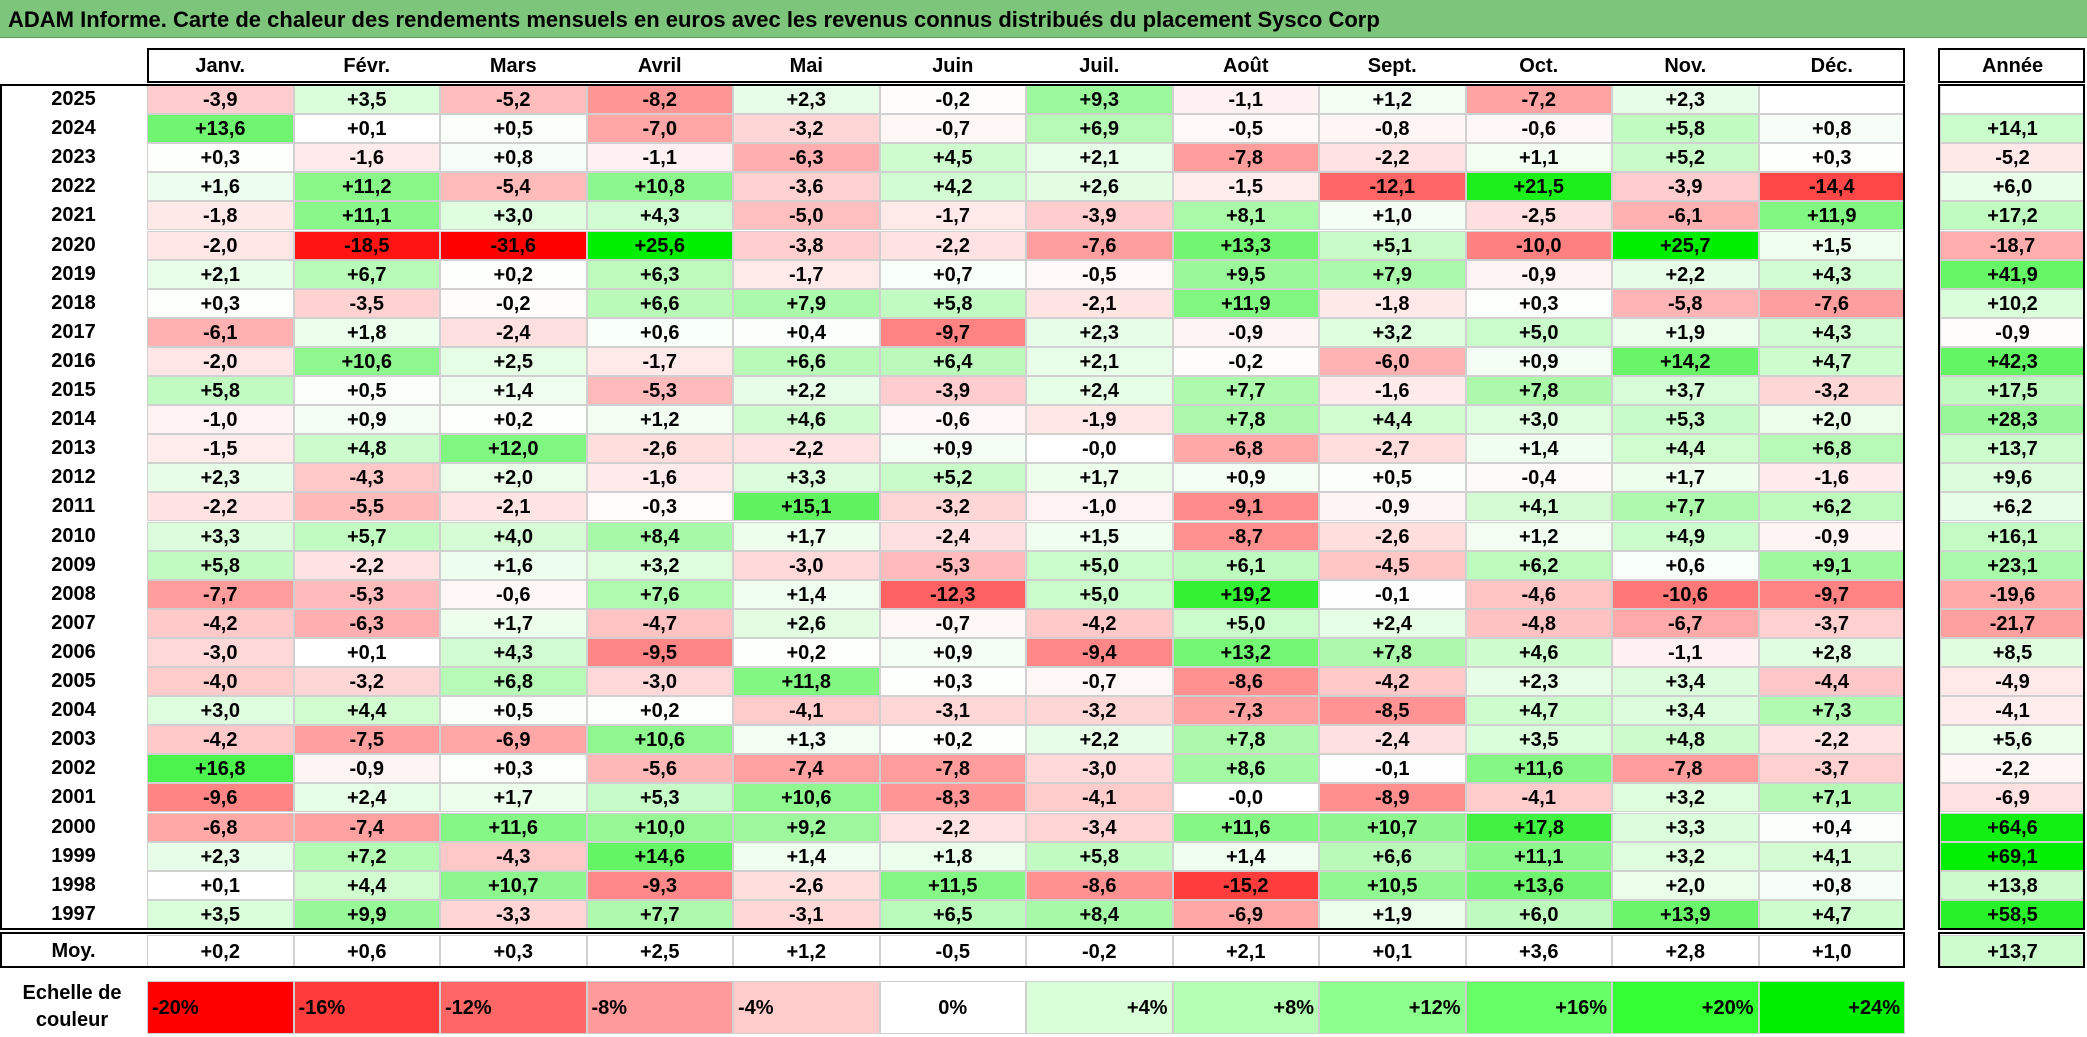  I want to click on heatmap-cell: +2,0, so click(1831, 420).